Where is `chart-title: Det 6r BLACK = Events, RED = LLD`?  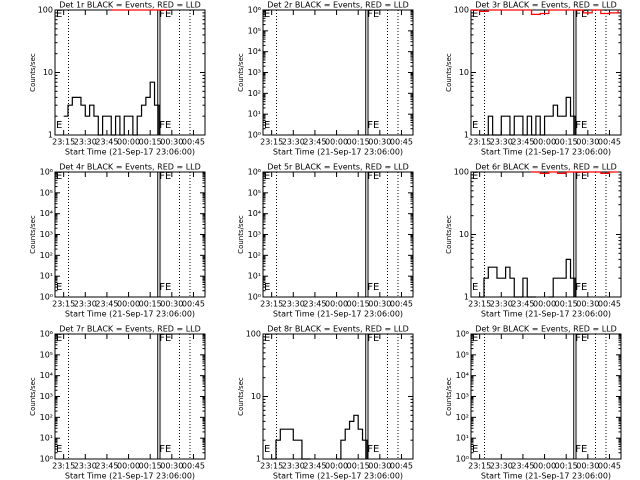
chart-title: Det 6r BLACK = Events, RED = LLD is located at coordinates (546, 167).